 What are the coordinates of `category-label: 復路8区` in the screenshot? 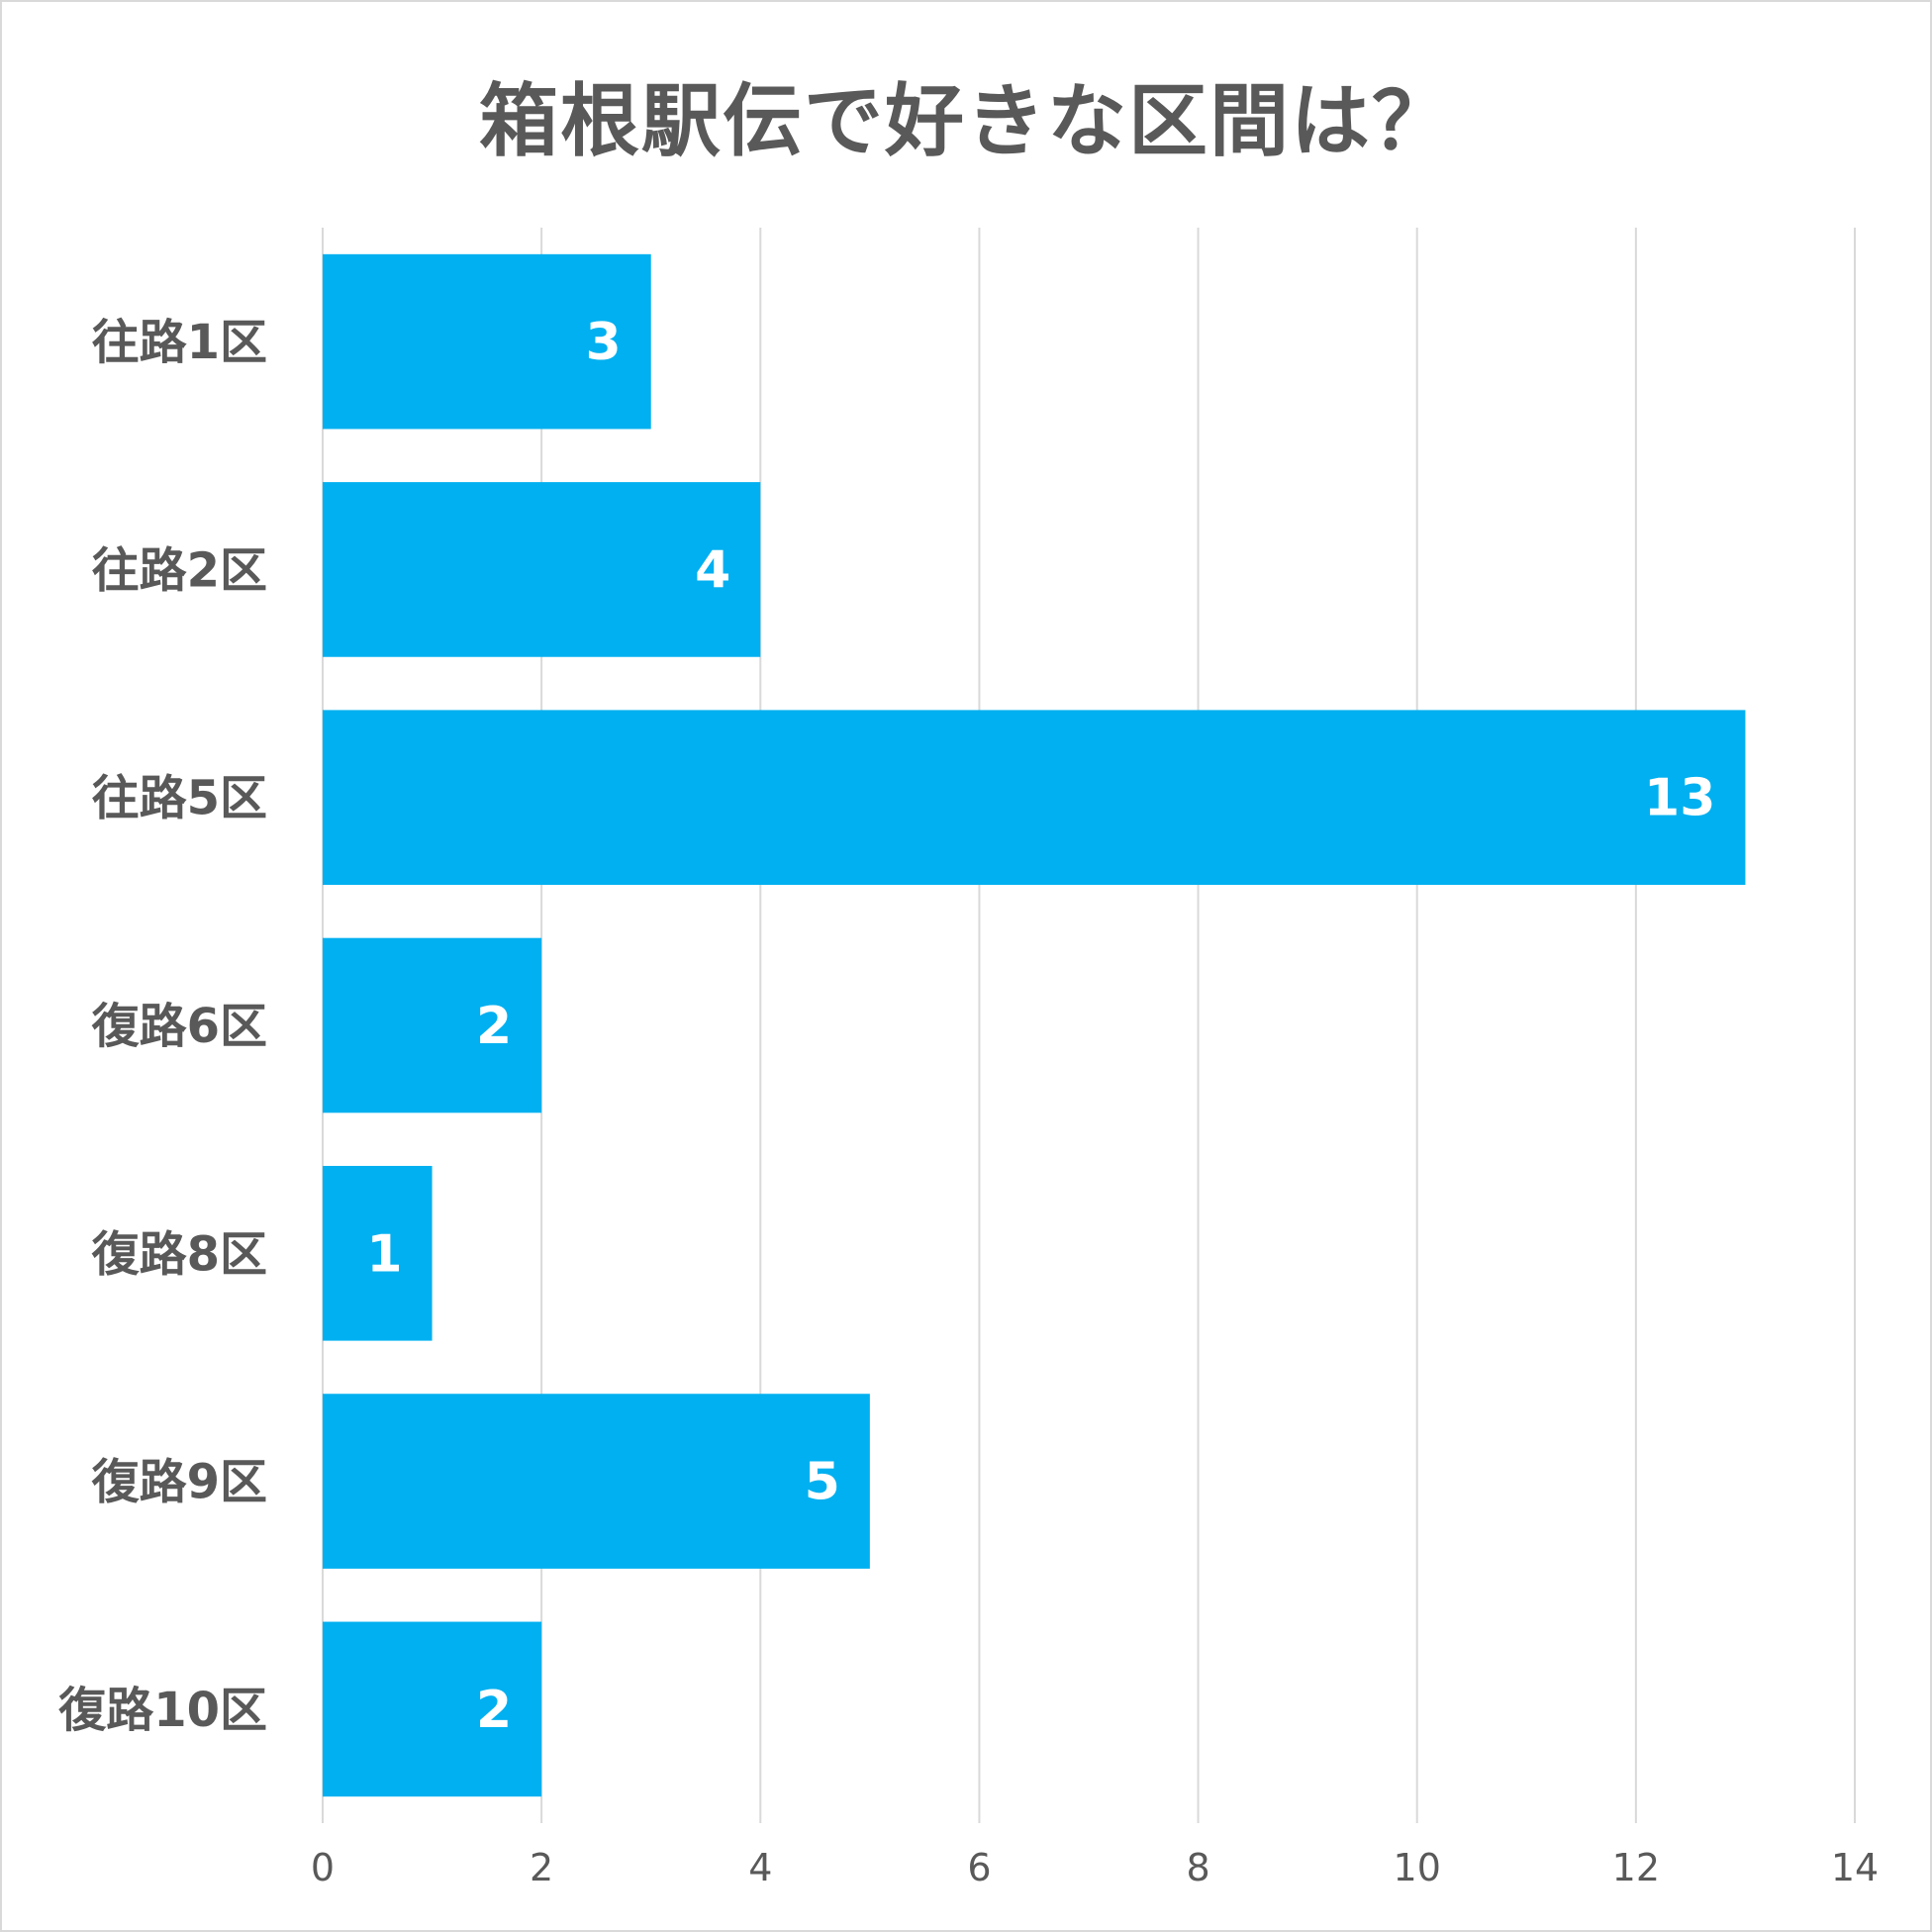 It's located at (179, 1254).